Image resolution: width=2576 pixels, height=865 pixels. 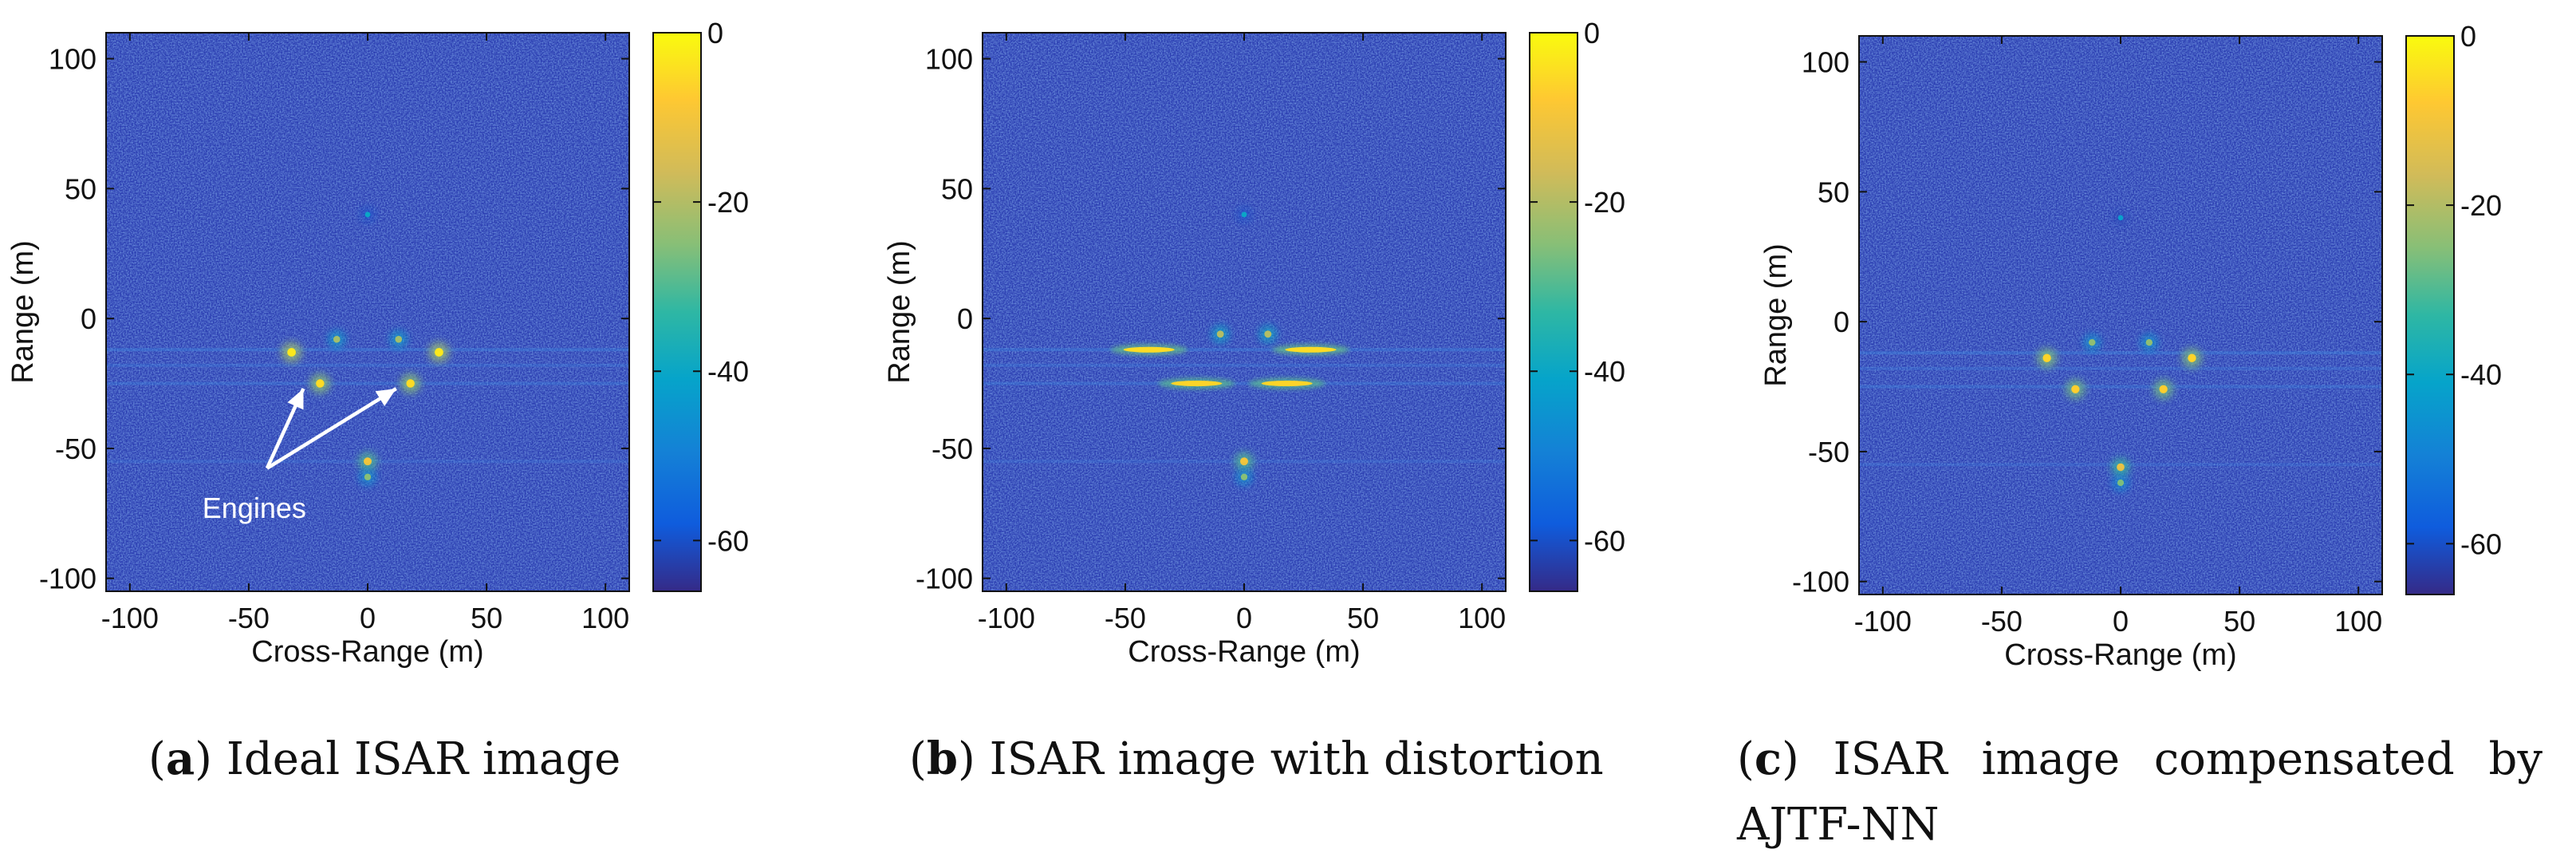 I want to click on annotation-arrowhead, so click(x=385, y=398).